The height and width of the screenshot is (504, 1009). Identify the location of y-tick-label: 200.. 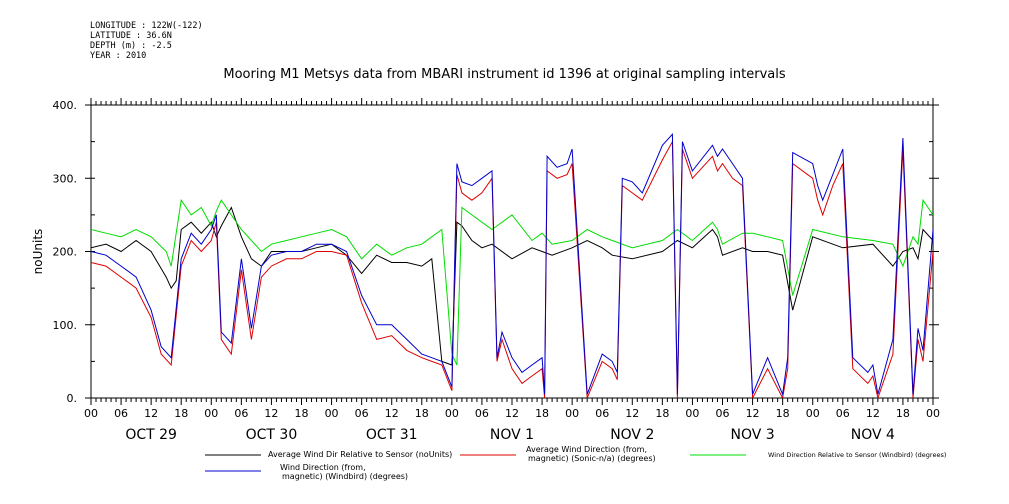
(65, 252).